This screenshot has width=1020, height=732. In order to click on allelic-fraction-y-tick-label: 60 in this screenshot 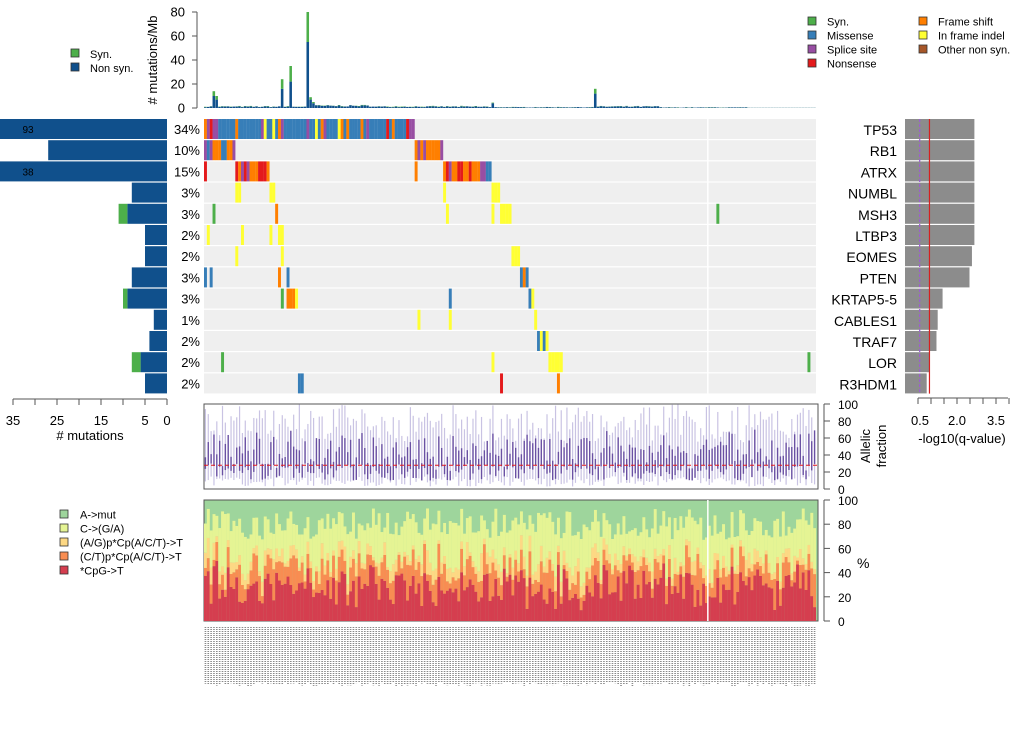, I will do `click(845, 439)`.